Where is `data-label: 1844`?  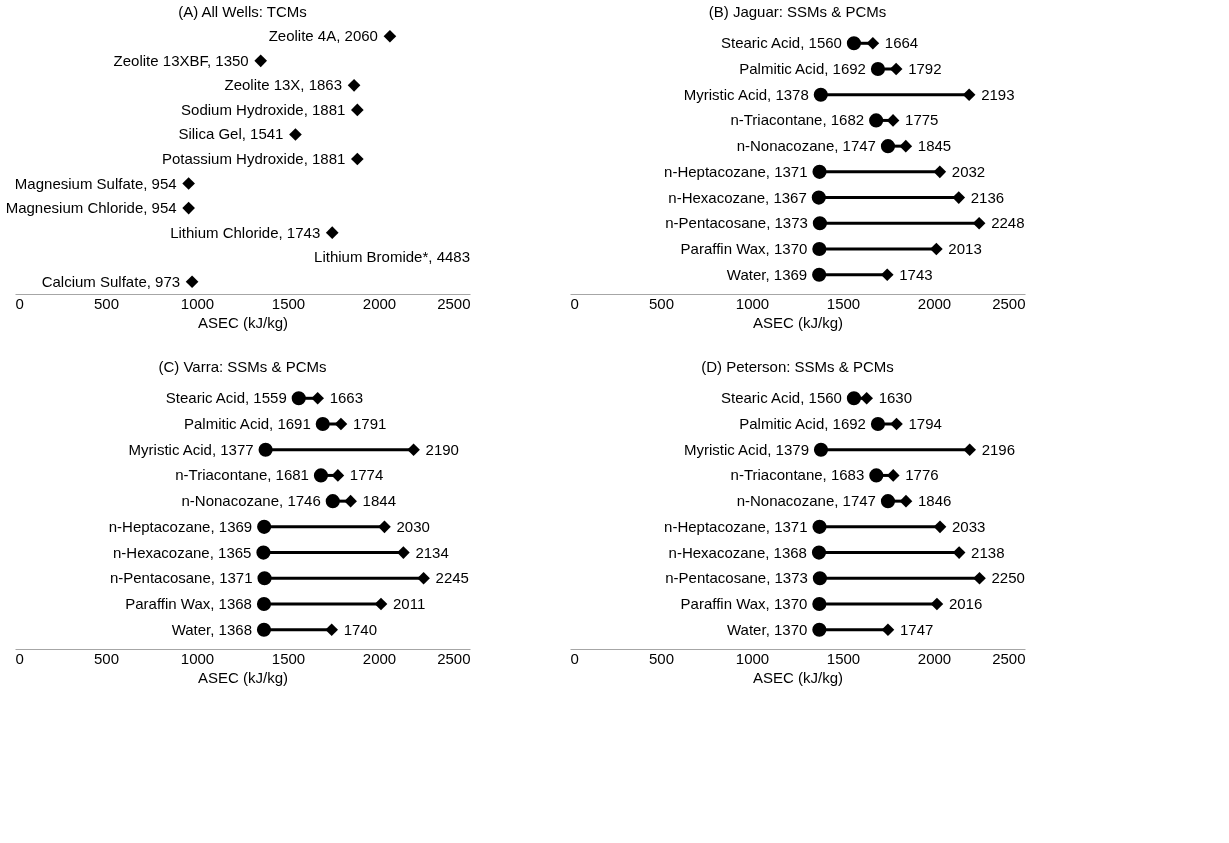
data-label: 1844 is located at coordinates (379, 501).